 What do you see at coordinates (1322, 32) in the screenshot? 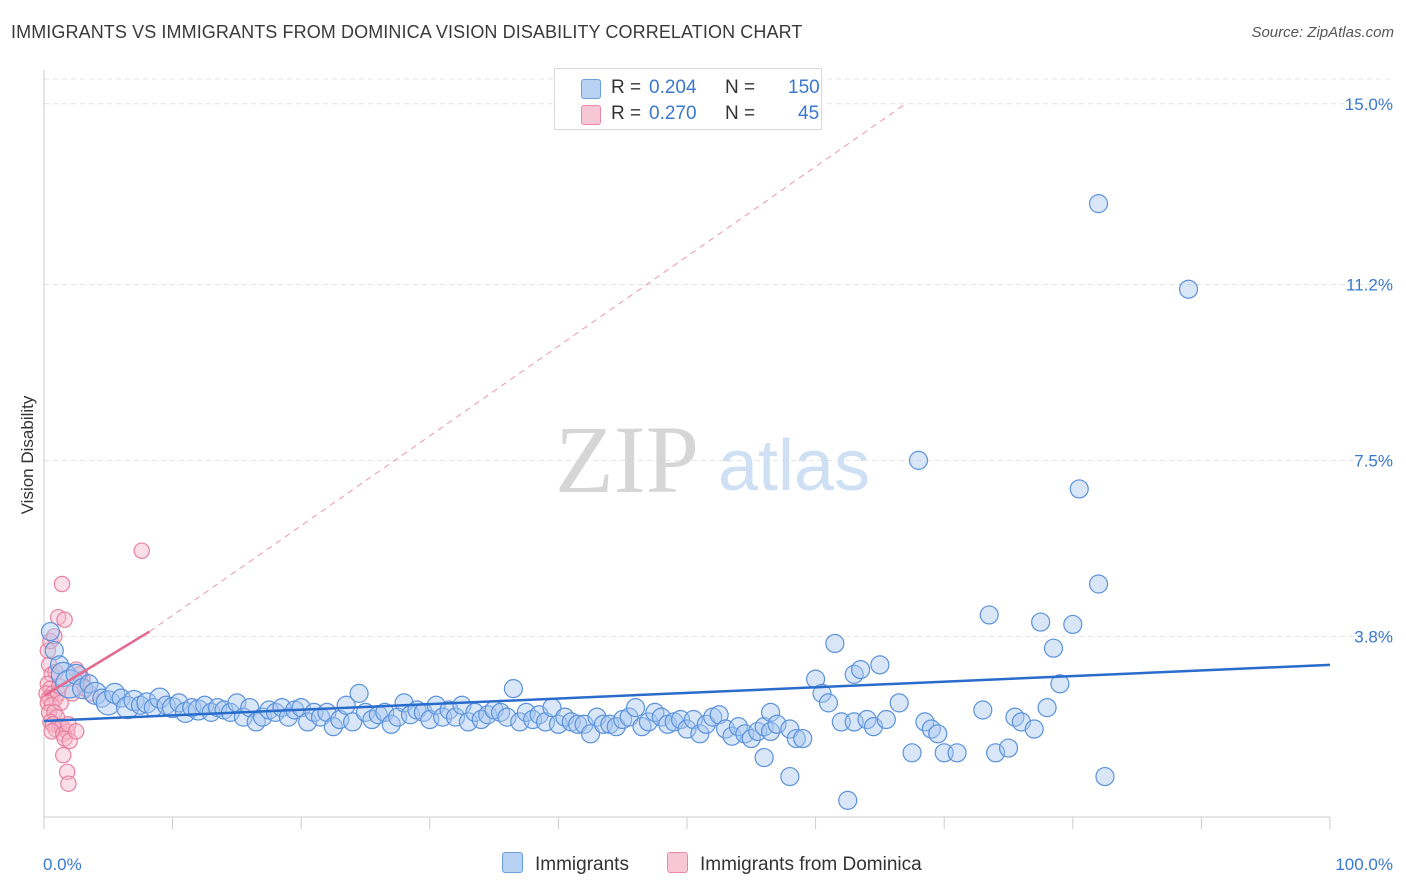
I see `source-label: Source: ZipAtlas.com` at bounding box center [1322, 32].